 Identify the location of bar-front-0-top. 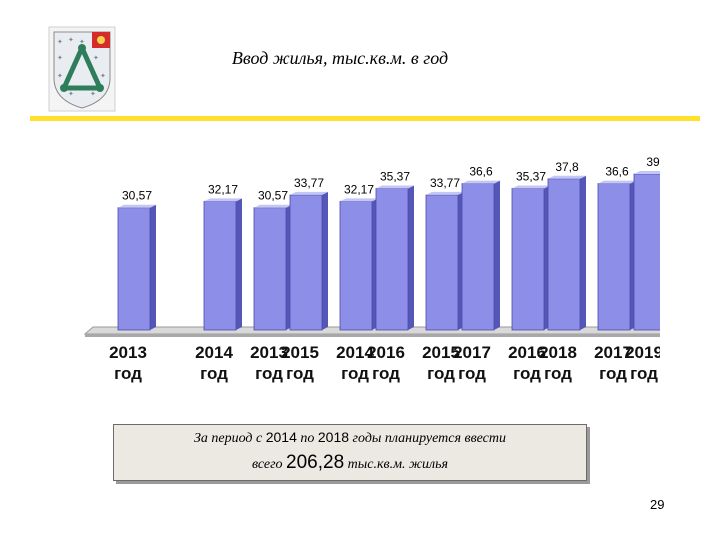
(137, 206).